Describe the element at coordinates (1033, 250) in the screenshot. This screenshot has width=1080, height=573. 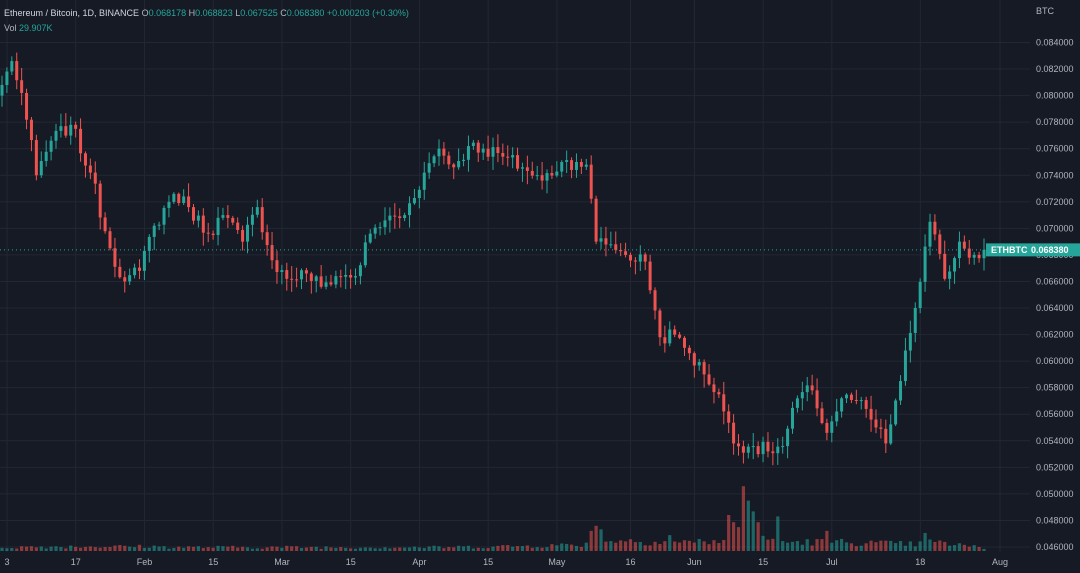
I see `last-price-tag: ETHBTC 0.068380` at that location.